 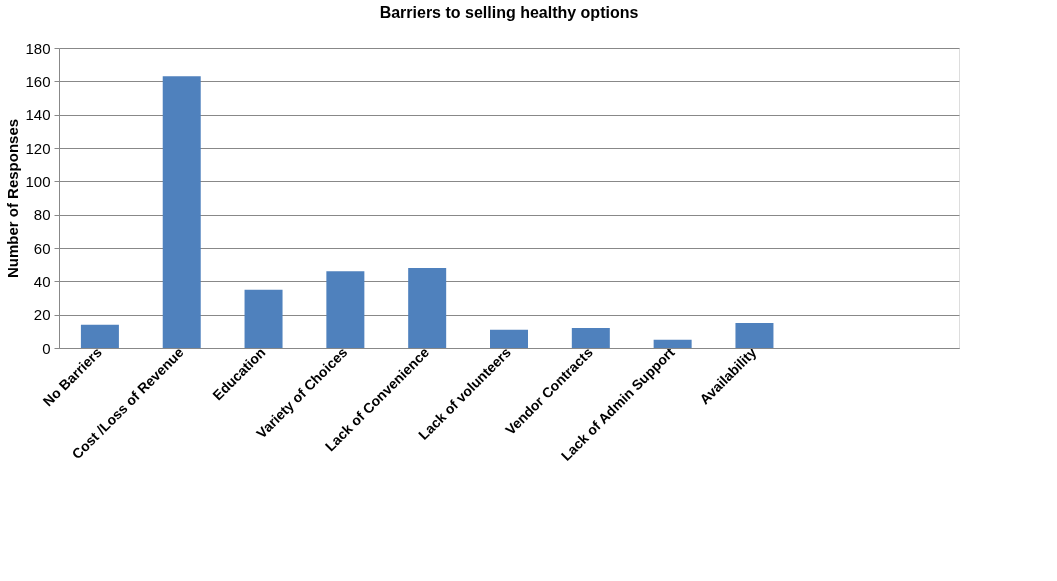 What do you see at coordinates (38, 181) in the screenshot?
I see `y-tick-label: 100` at bounding box center [38, 181].